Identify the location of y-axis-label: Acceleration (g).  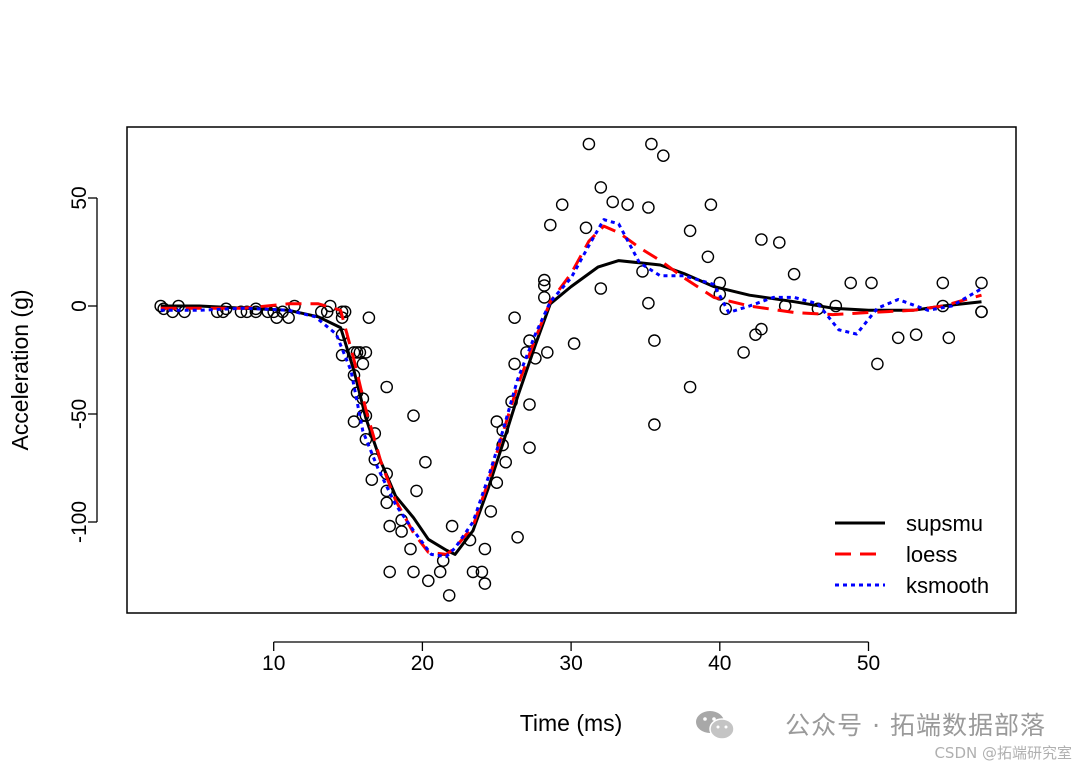
(20, 369).